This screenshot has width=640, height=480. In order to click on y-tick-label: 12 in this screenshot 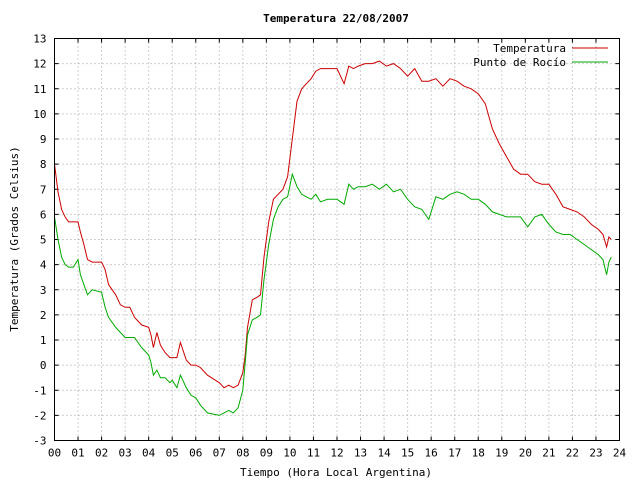, I will do `click(39, 64)`.